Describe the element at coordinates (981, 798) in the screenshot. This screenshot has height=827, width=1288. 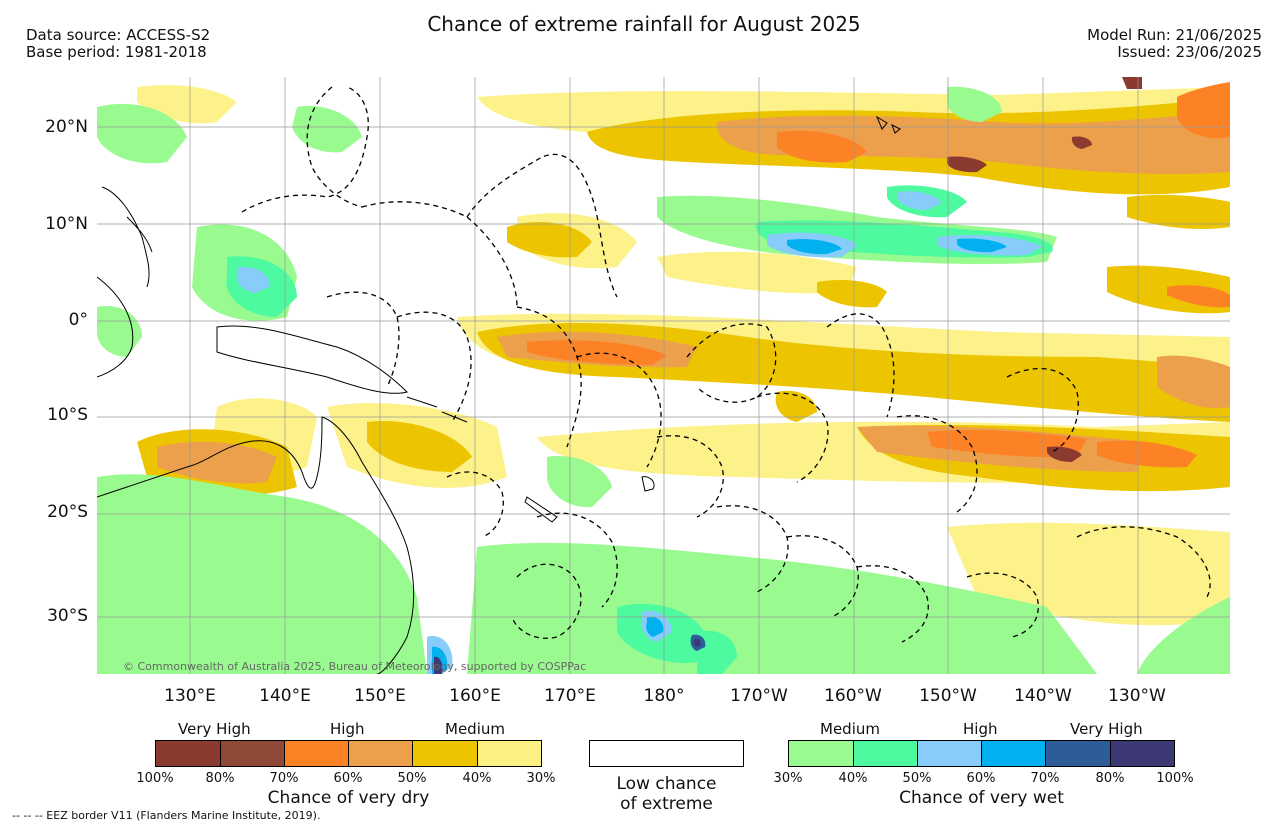
I see `wet-legend-caption: Chance of very wet` at that location.